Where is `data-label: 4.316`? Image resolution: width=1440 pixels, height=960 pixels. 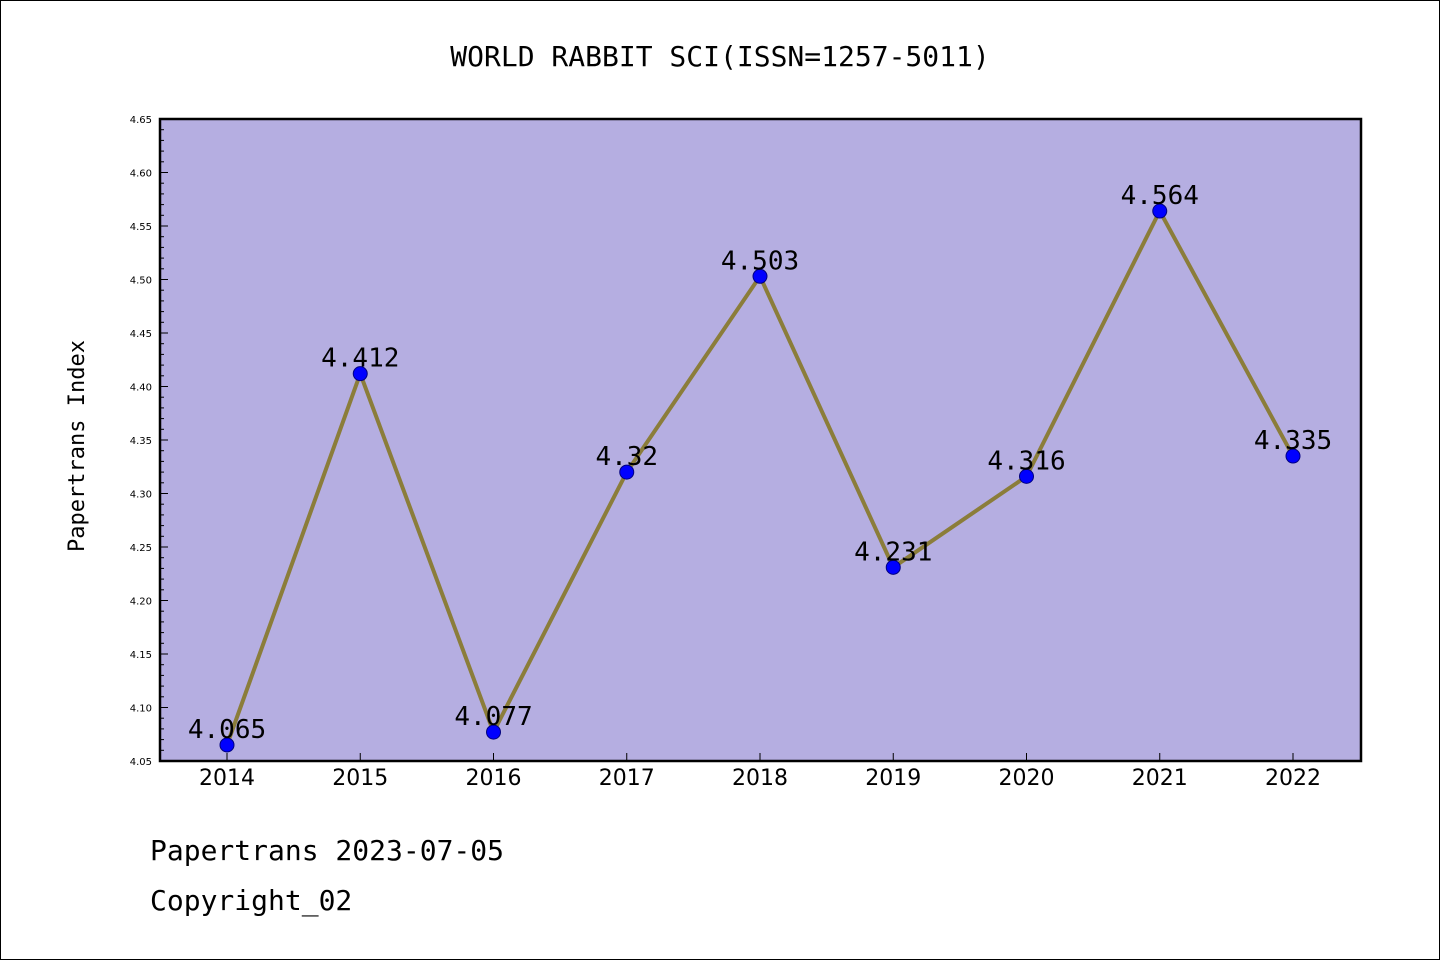
data-label: 4.316 is located at coordinates (1026, 461).